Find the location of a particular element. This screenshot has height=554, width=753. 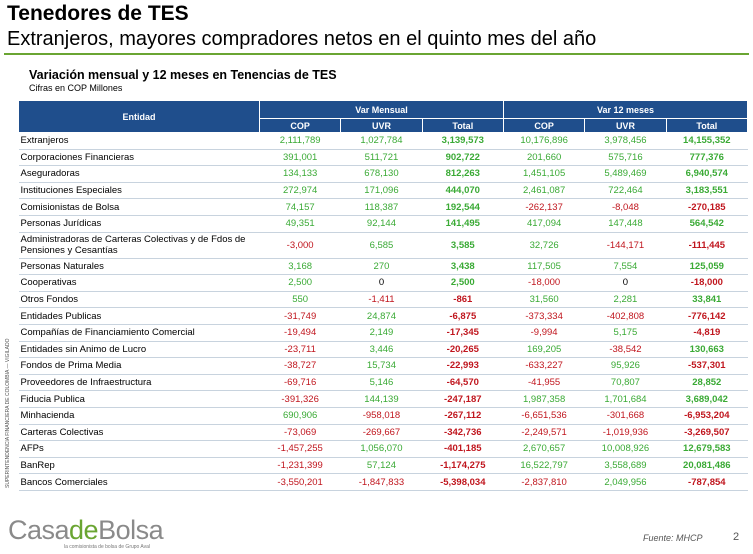

value-cell: -3,000 is located at coordinates (300, 245).